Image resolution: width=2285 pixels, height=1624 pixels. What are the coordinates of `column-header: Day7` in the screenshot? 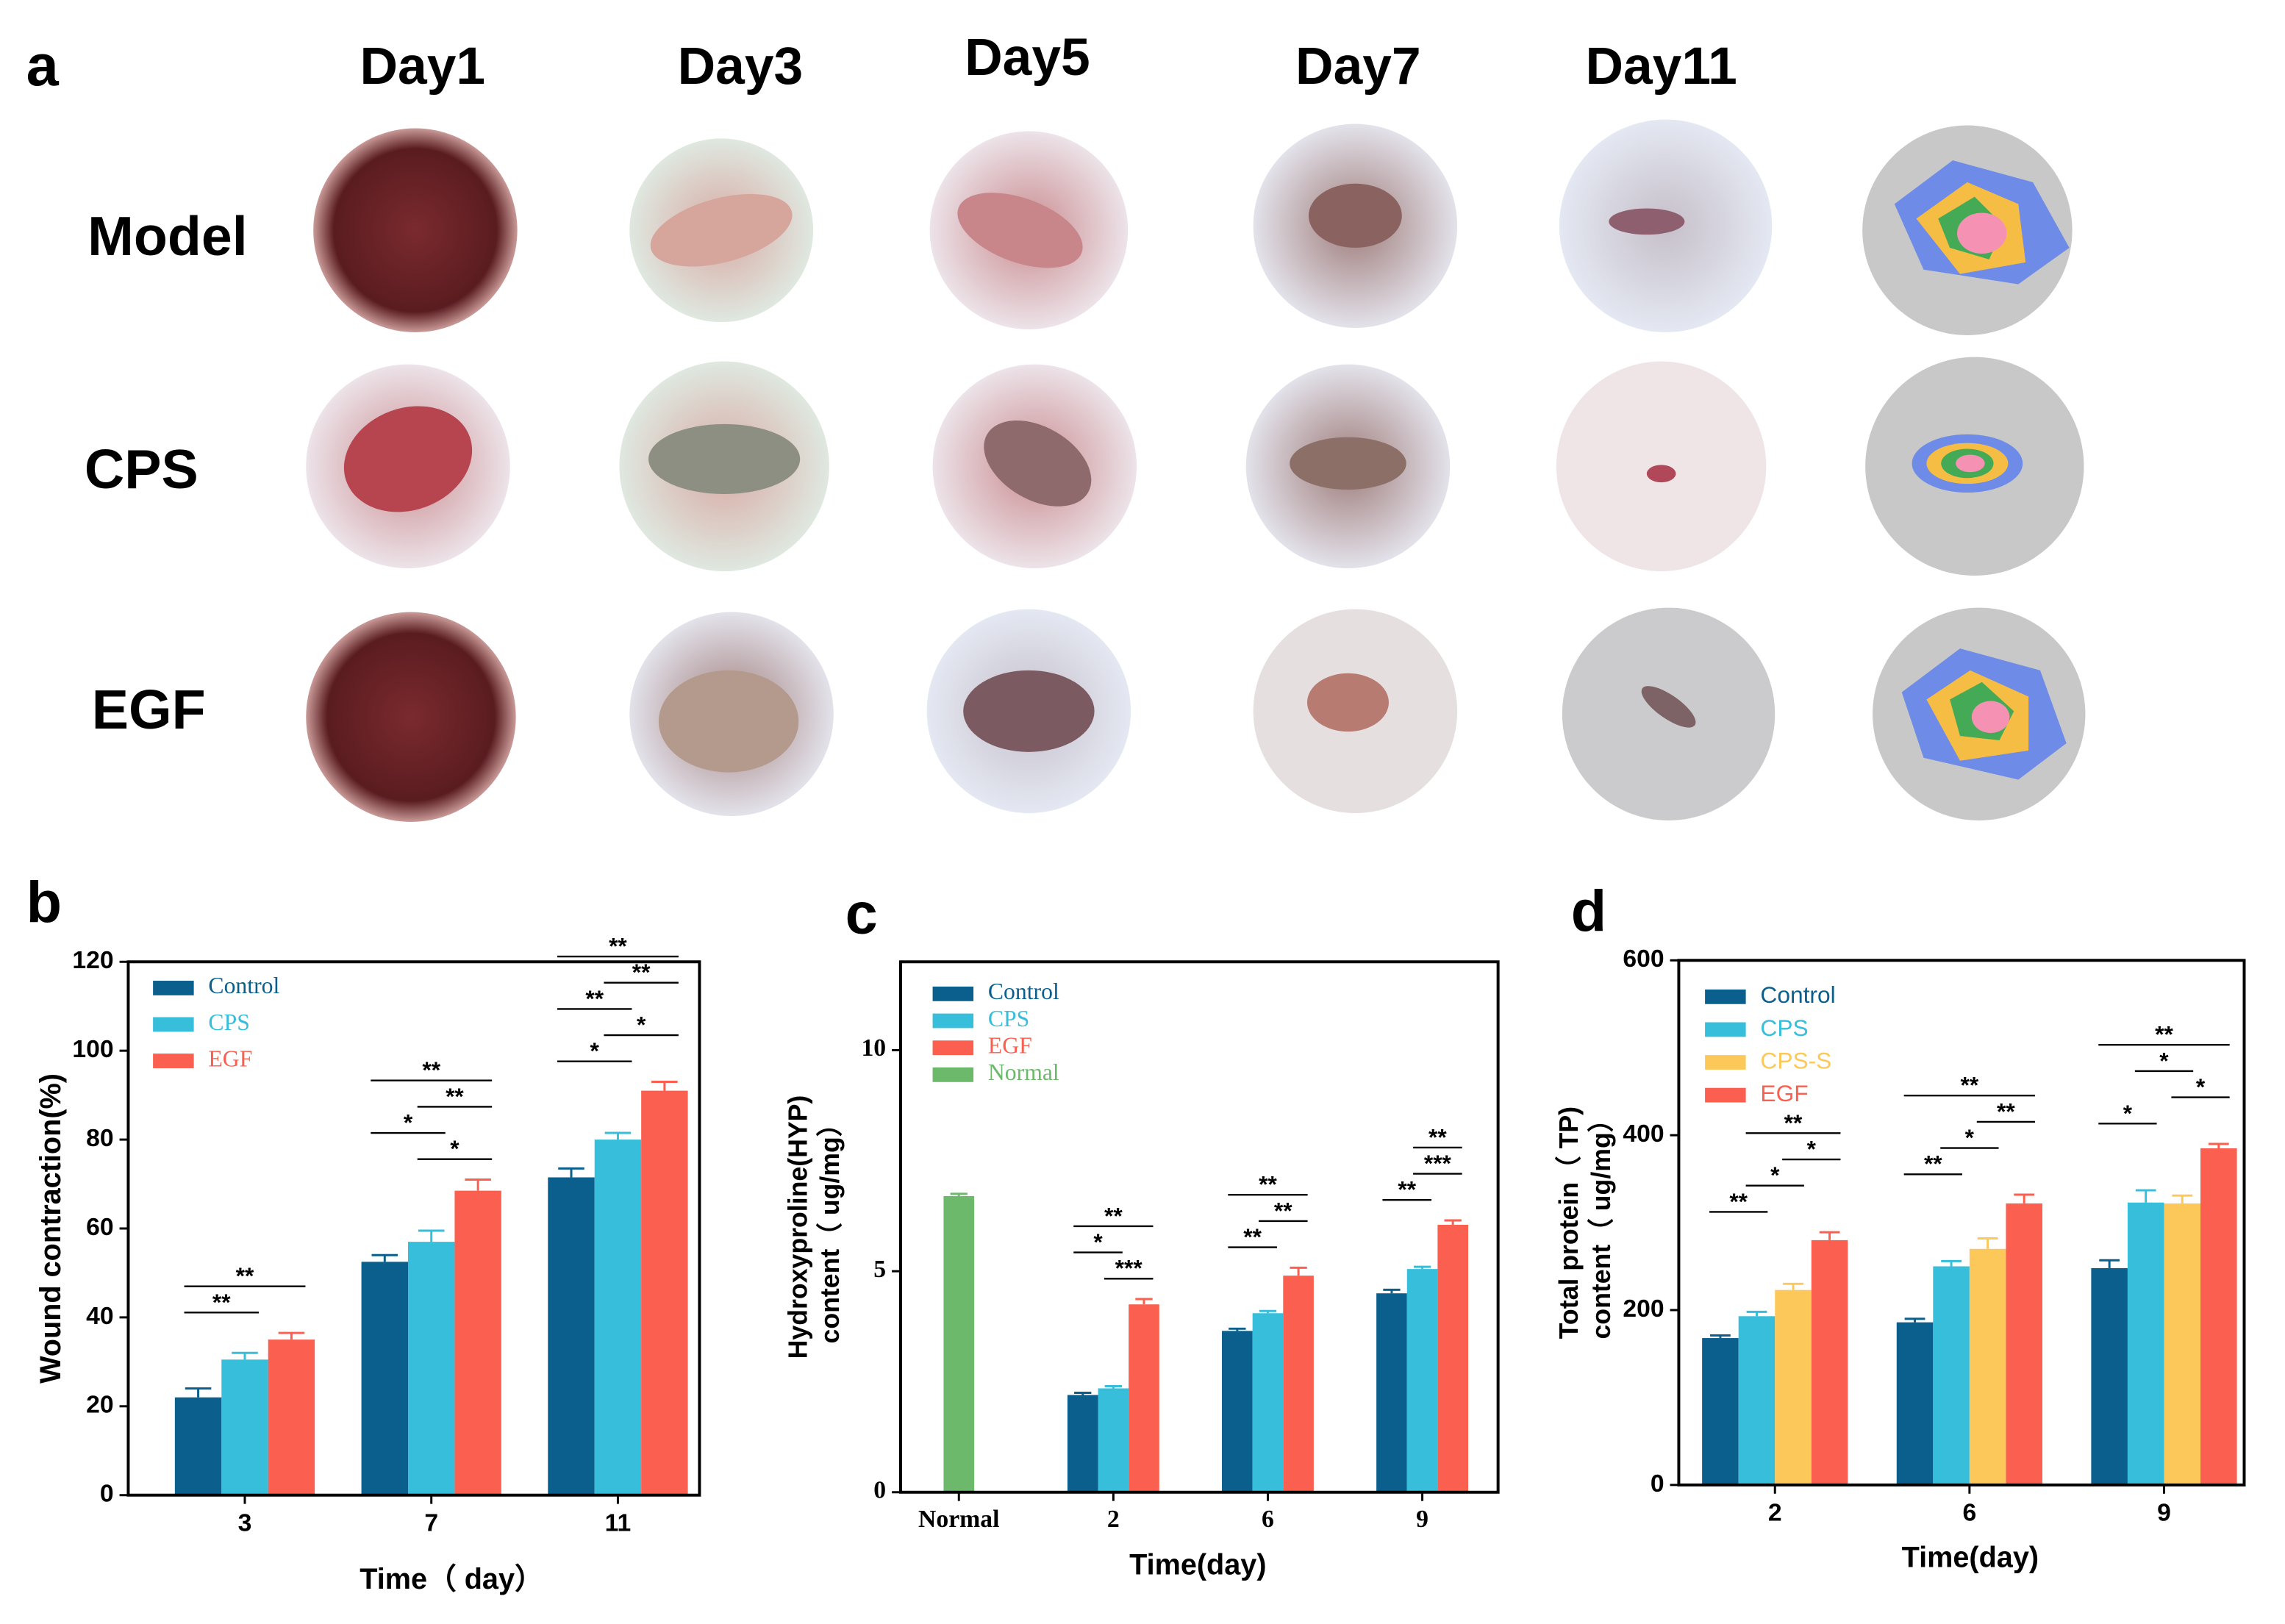 It's located at (1358, 66).